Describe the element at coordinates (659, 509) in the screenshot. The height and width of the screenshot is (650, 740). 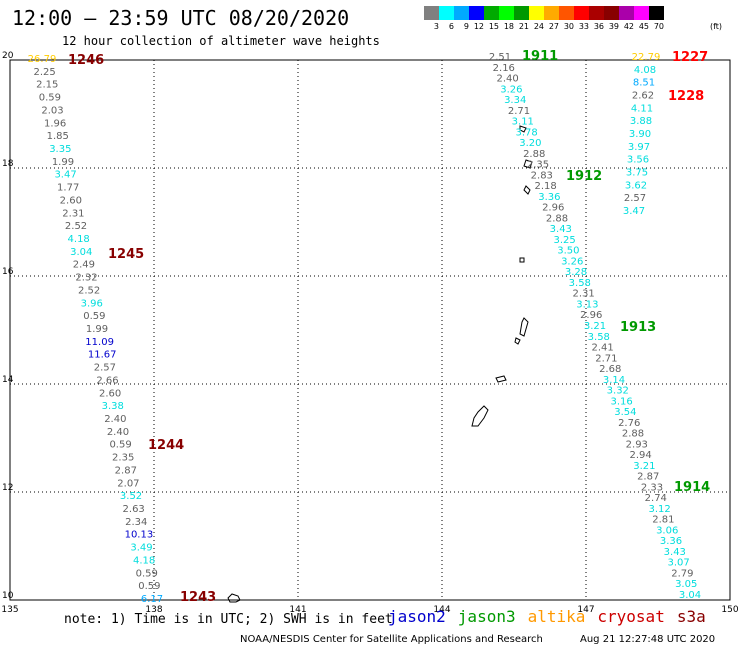
I see `swh-value: 3.12` at that location.